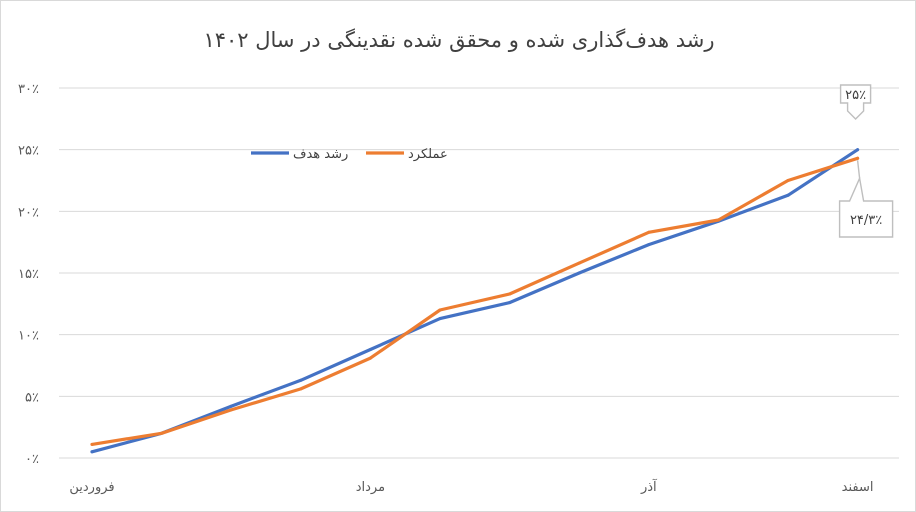  Describe the element at coordinates (370, 487) in the screenshot. I see `x-tick-label: مرداد` at that location.